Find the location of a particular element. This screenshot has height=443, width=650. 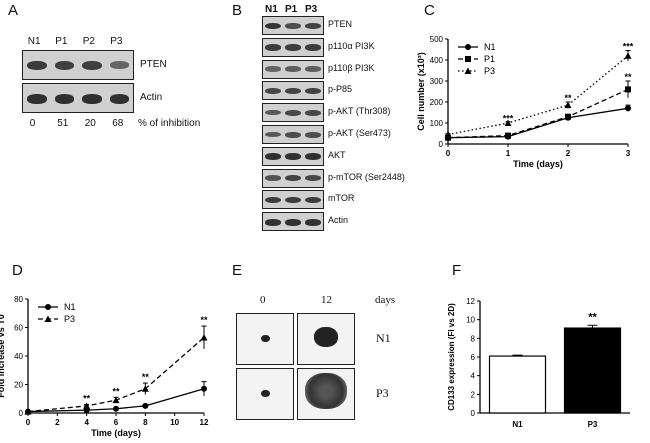

row-label: p110β PI3K is located at coordinates (351, 67).